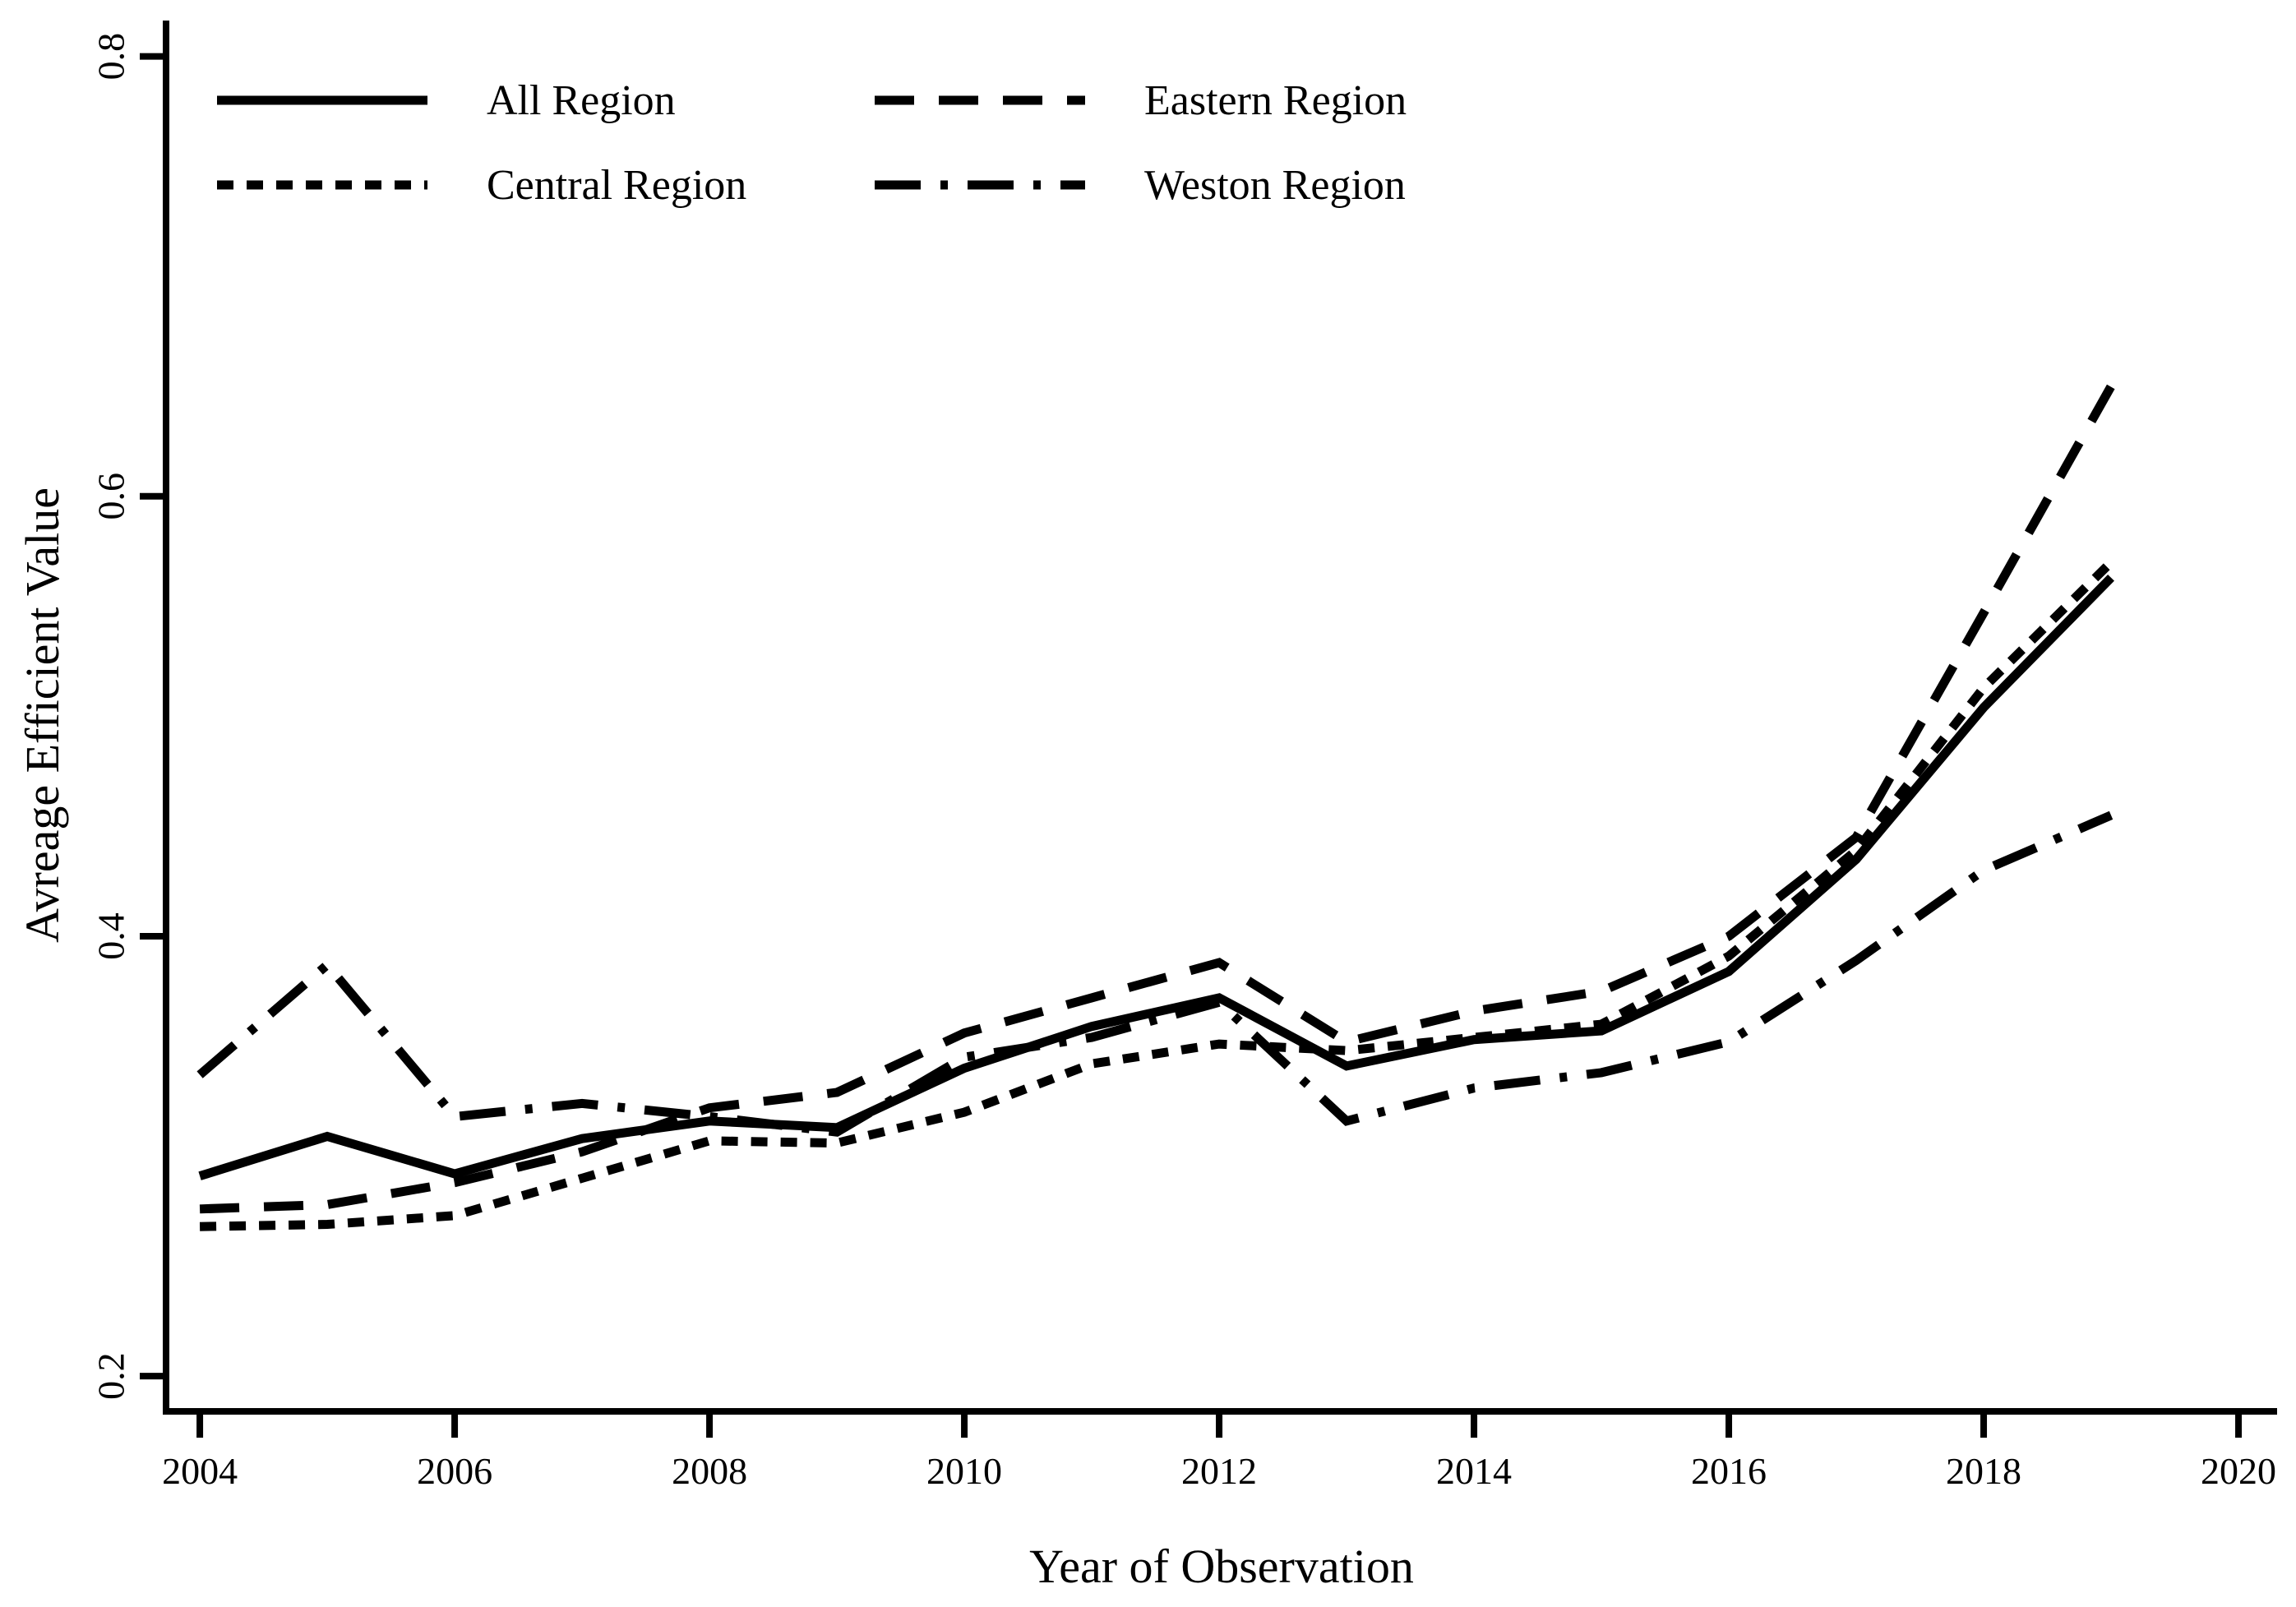 The height and width of the screenshot is (1607, 2296). What do you see at coordinates (1139, 185) in the screenshot?
I see `legend-item-weston-region: Weston Region` at bounding box center [1139, 185].